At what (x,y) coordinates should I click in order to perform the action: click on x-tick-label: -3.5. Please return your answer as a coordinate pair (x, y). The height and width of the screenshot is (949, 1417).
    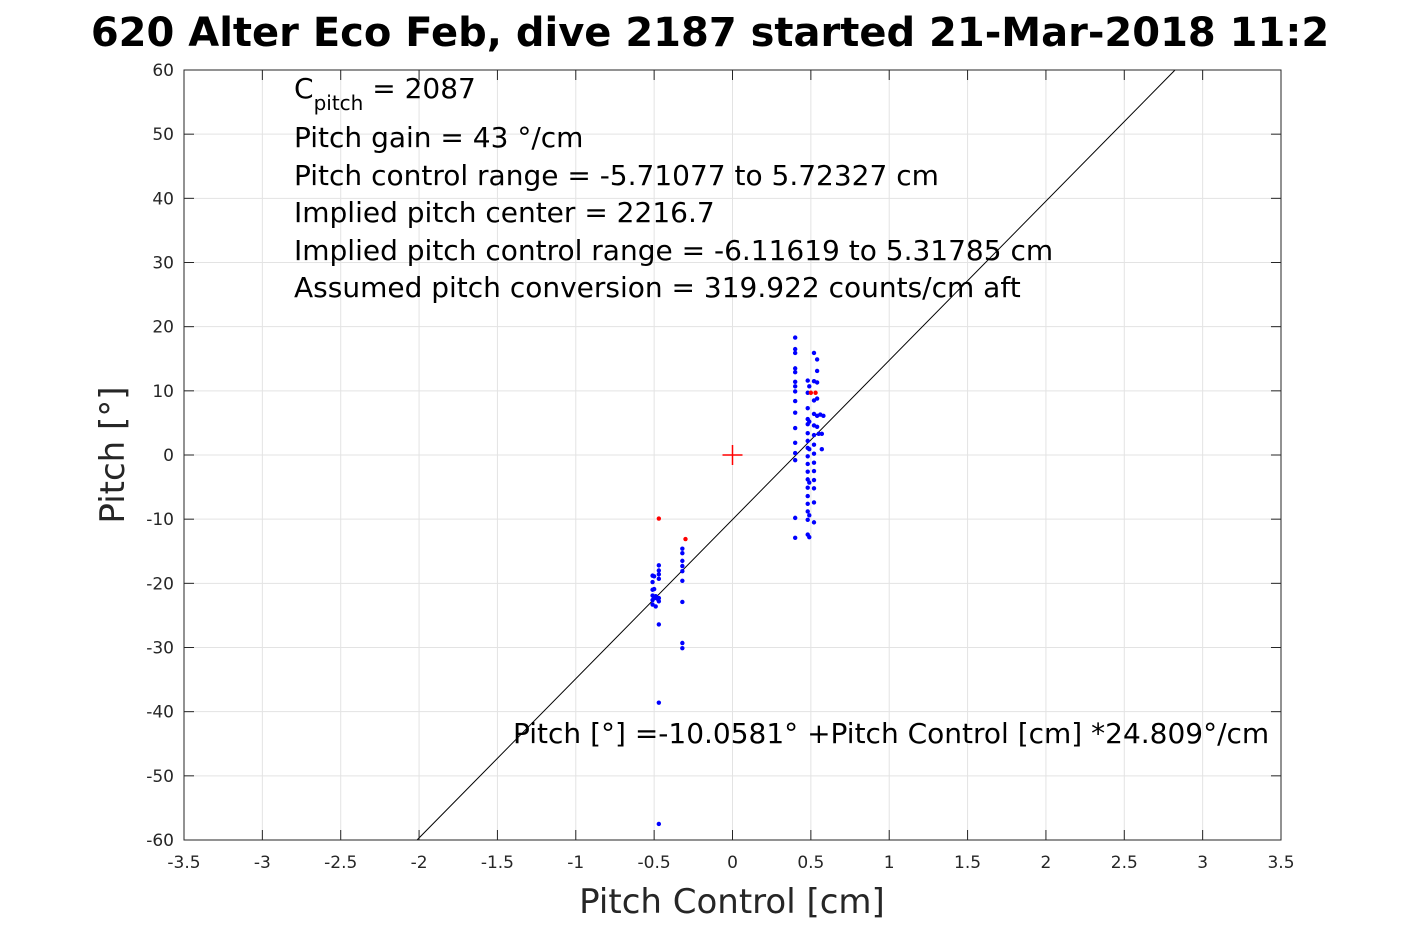
    Looking at the image, I should click on (183, 863).